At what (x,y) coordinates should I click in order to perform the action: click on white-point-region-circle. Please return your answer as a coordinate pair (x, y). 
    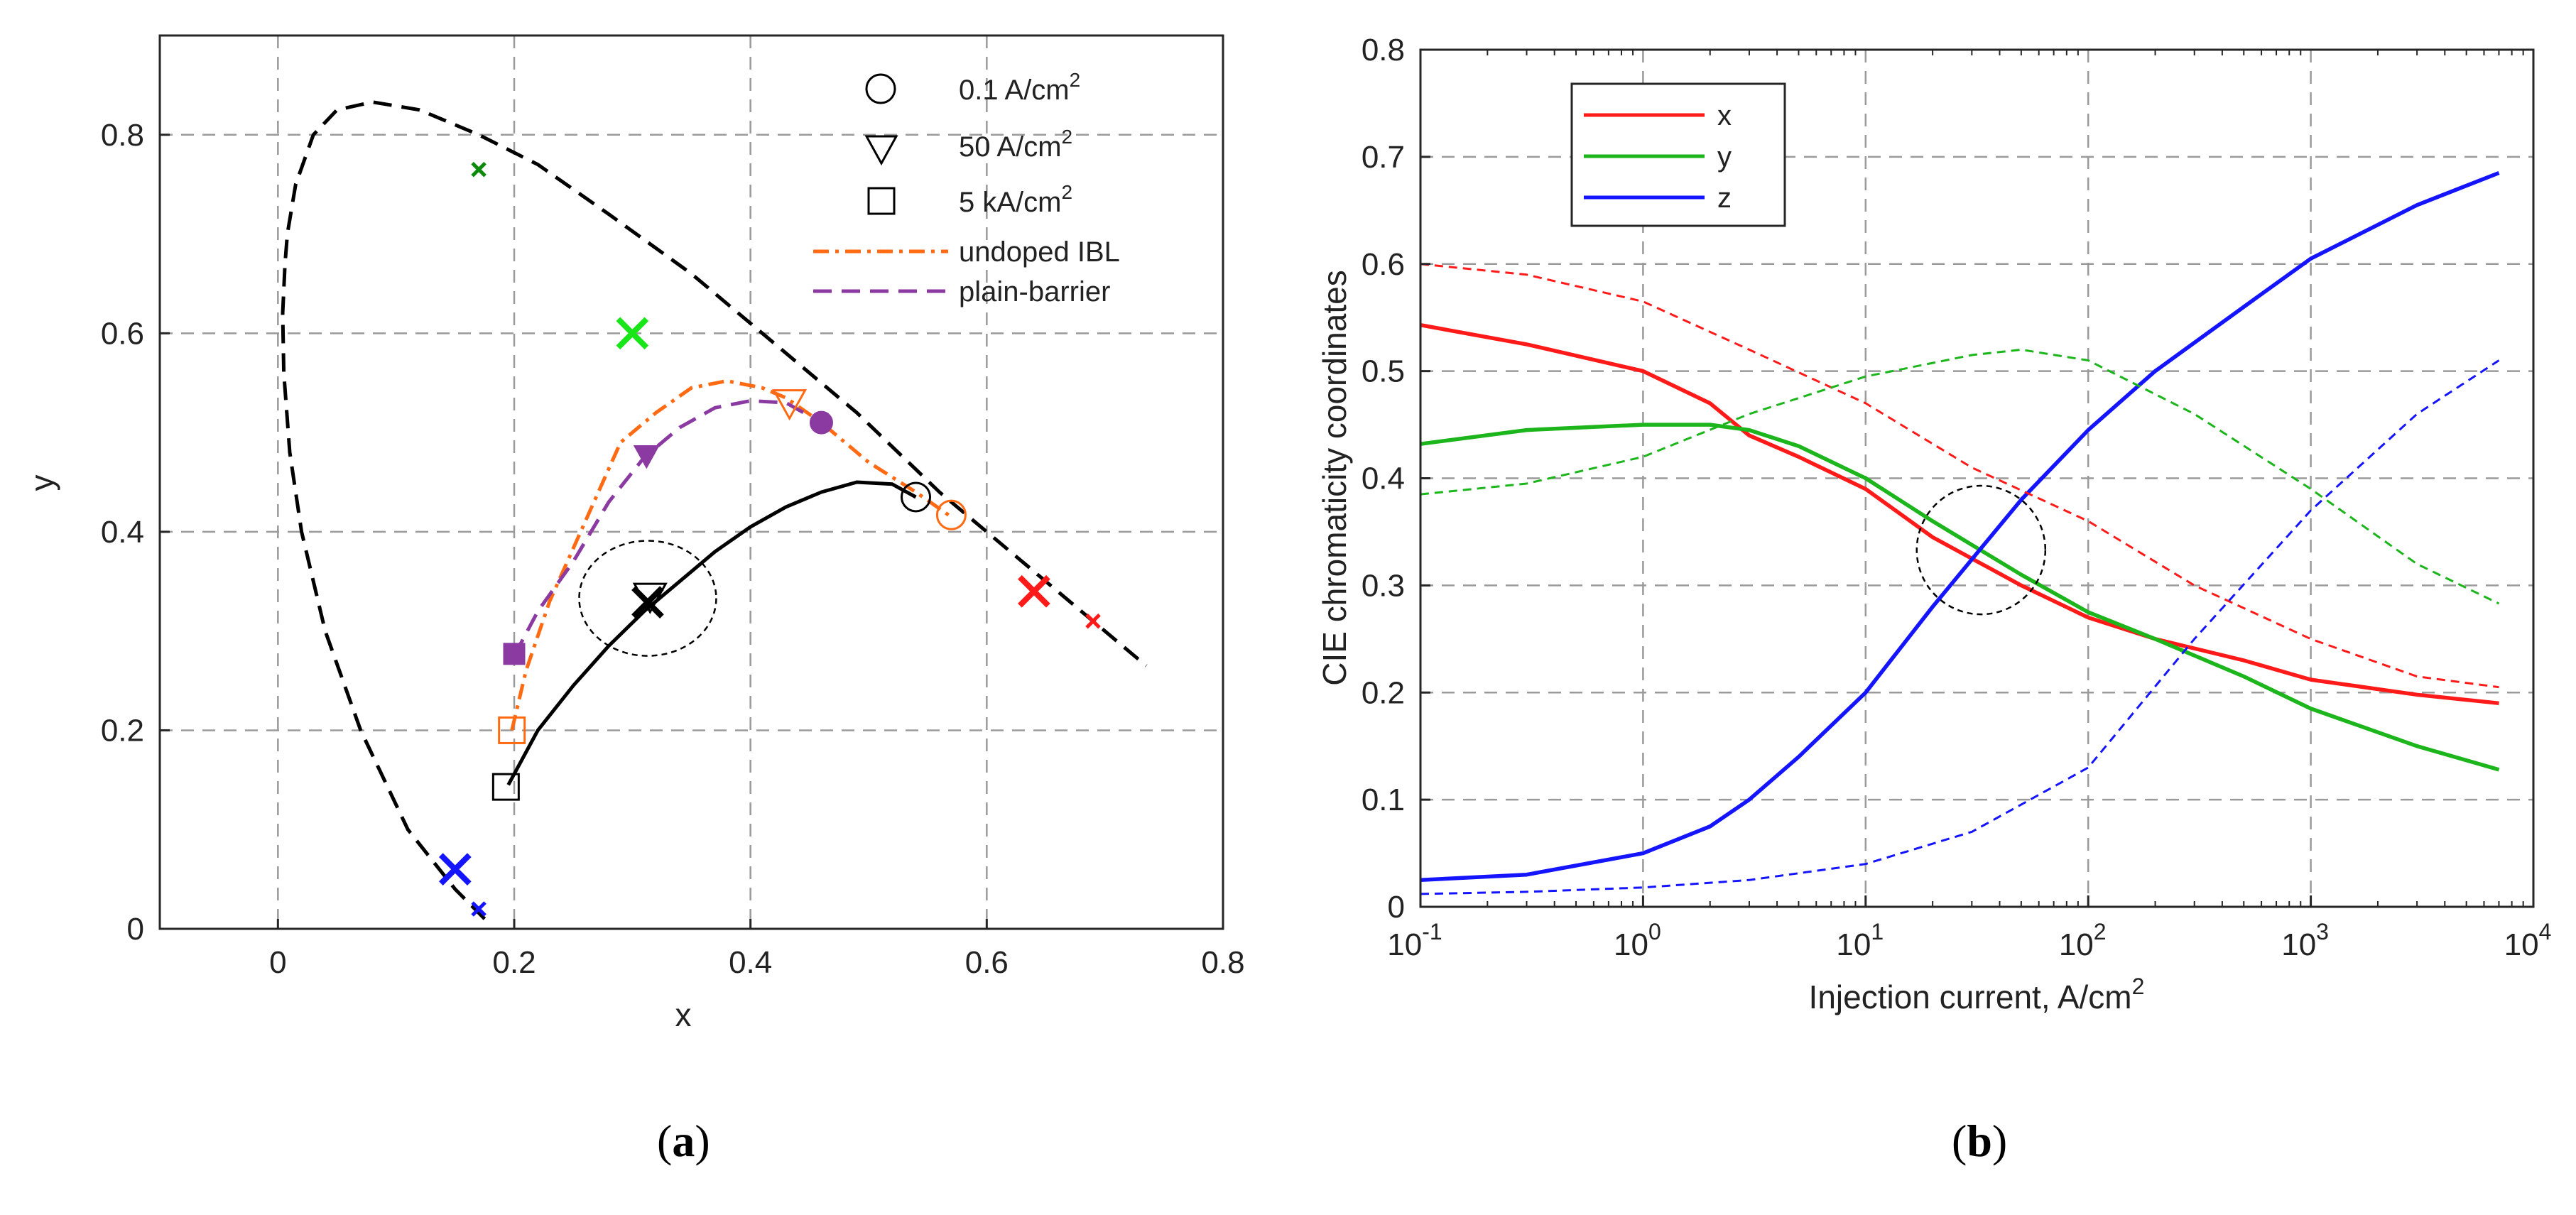
    Looking at the image, I should click on (647, 598).